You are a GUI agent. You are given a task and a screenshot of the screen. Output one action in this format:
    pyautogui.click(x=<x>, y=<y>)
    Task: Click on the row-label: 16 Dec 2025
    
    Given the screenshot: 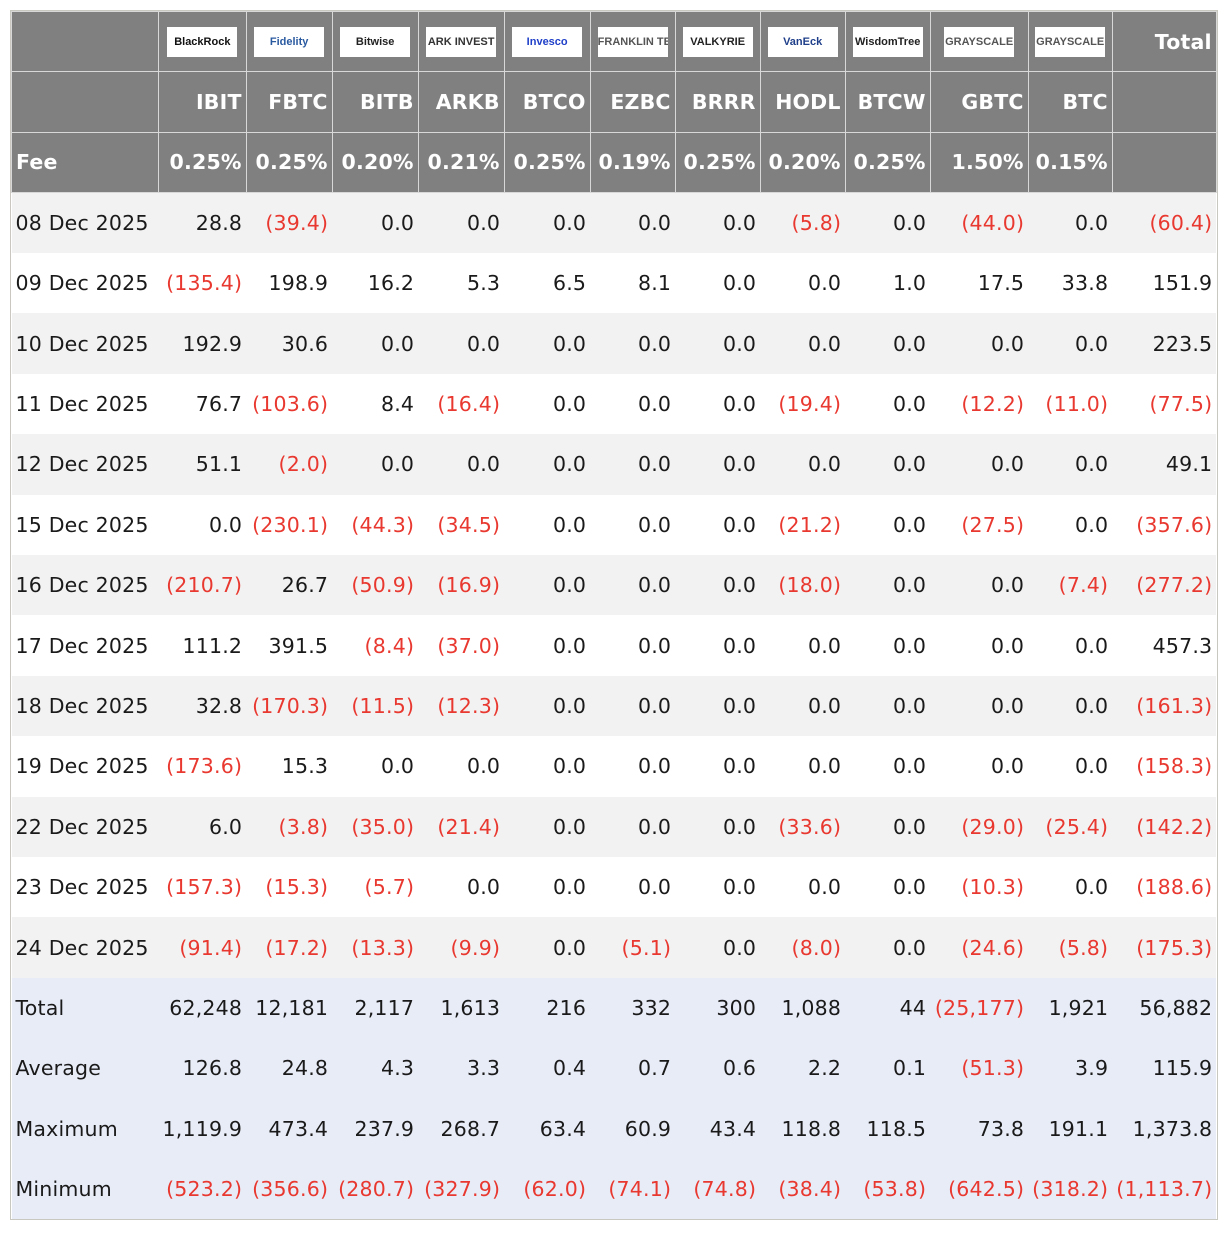 What is the action you would take?
    pyautogui.click(x=85, y=585)
    